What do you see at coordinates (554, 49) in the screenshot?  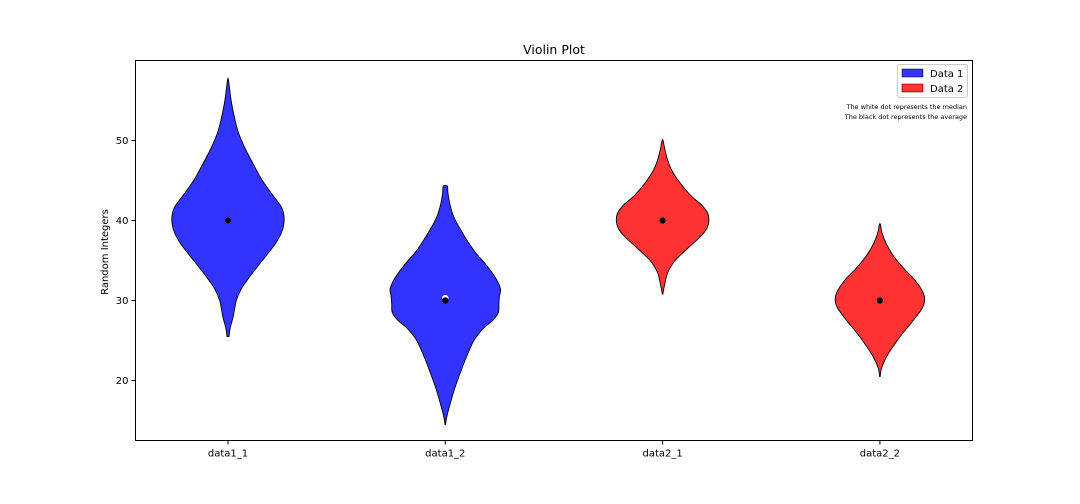 I see `chart-title: Violin Plot` at bounding box center [554, 49].